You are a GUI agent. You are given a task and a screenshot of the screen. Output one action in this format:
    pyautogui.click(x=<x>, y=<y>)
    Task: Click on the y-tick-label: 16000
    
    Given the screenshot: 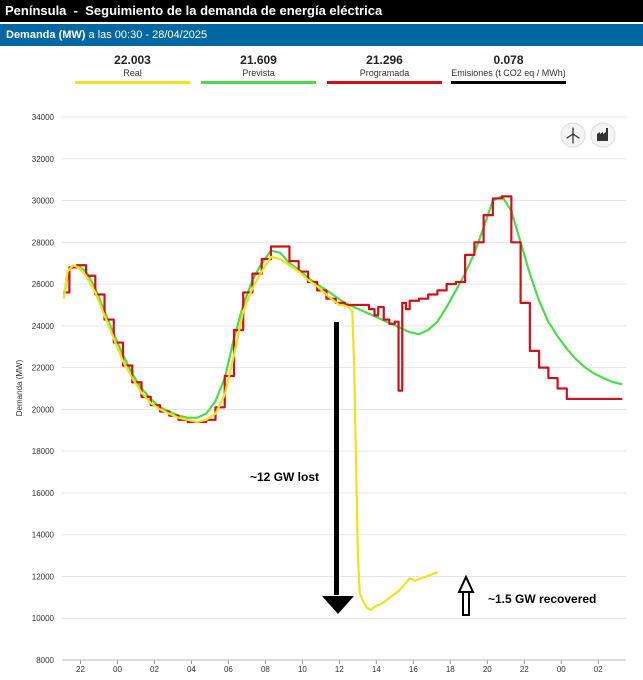 What is the action you would take?
    pyautogui.click(x=43, y=493)
    